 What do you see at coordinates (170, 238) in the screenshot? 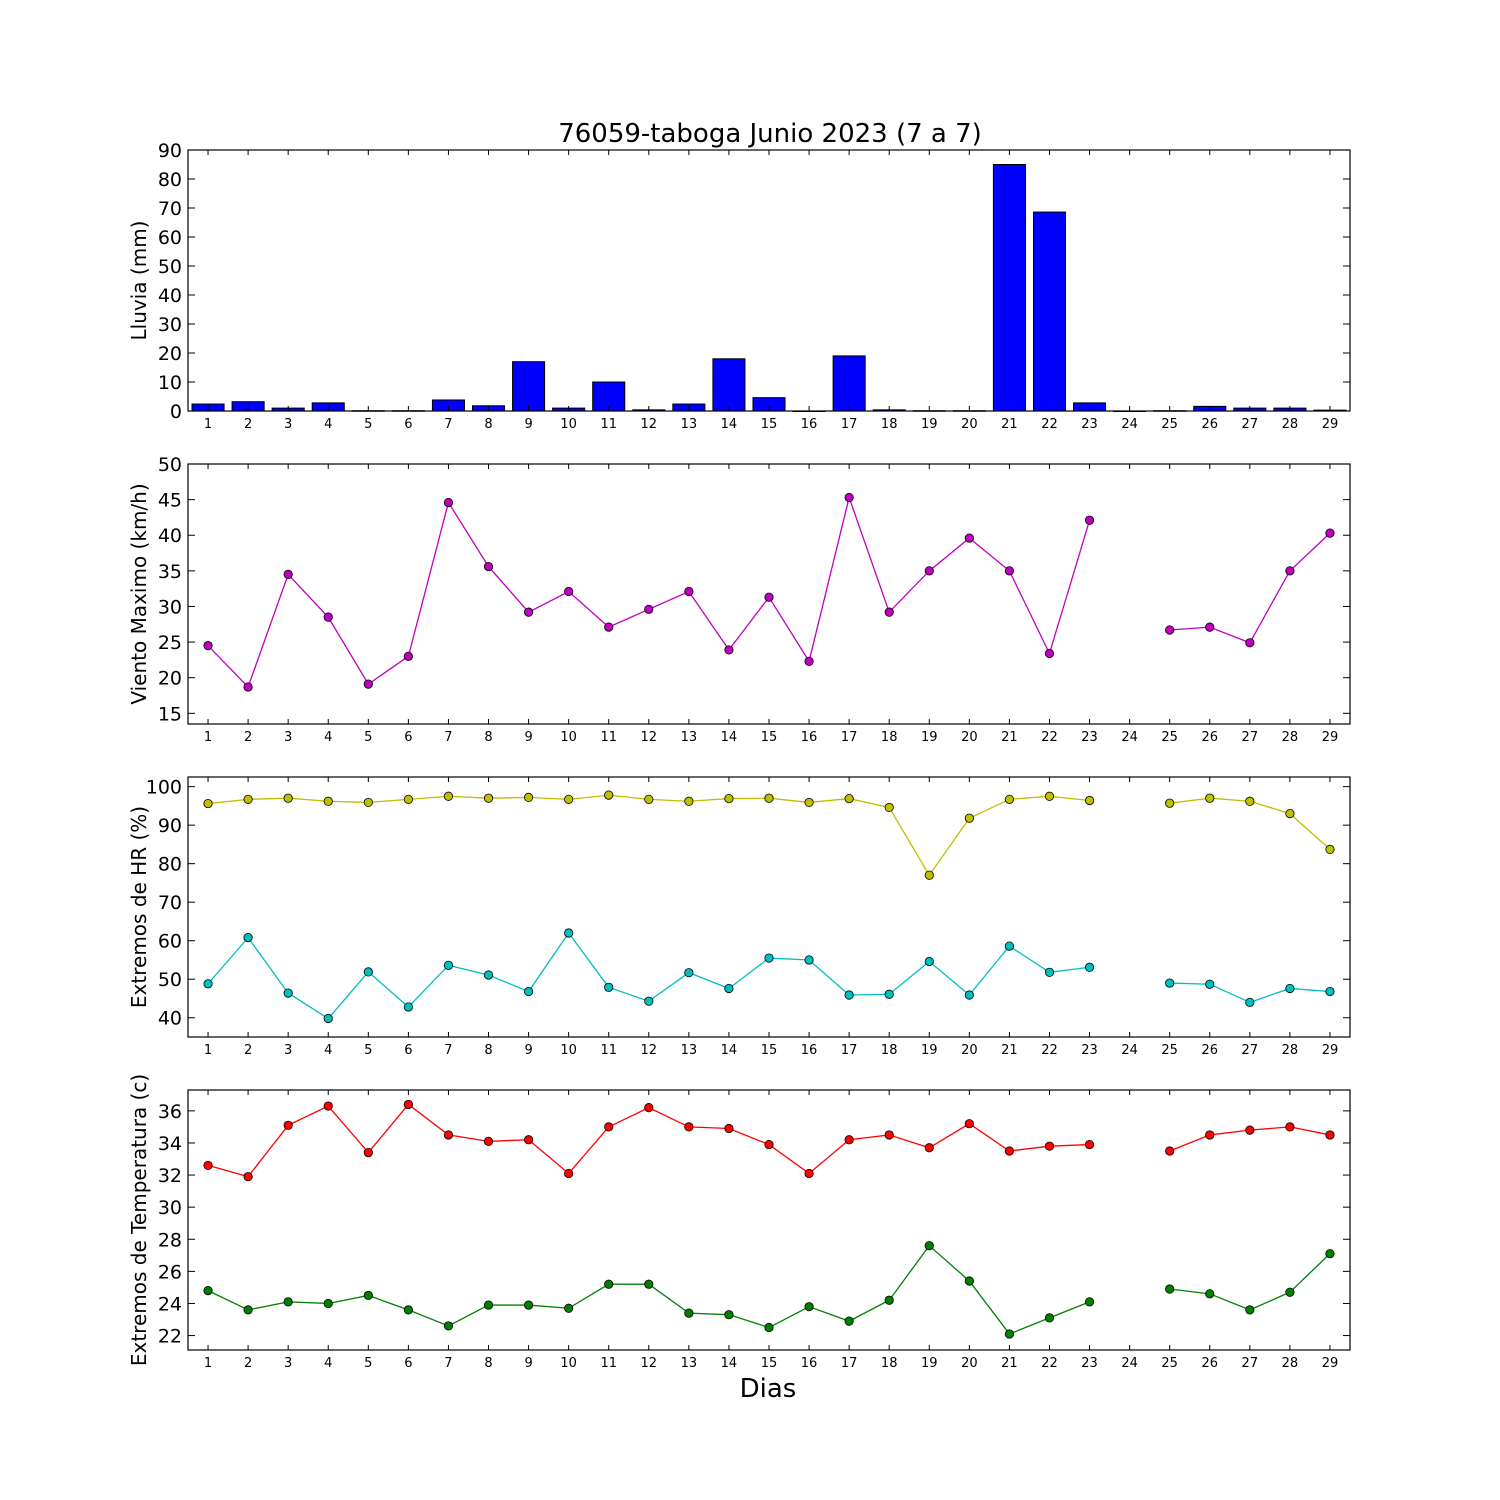
I see `y-tick-label: 60` at bounding box center [170, 238].